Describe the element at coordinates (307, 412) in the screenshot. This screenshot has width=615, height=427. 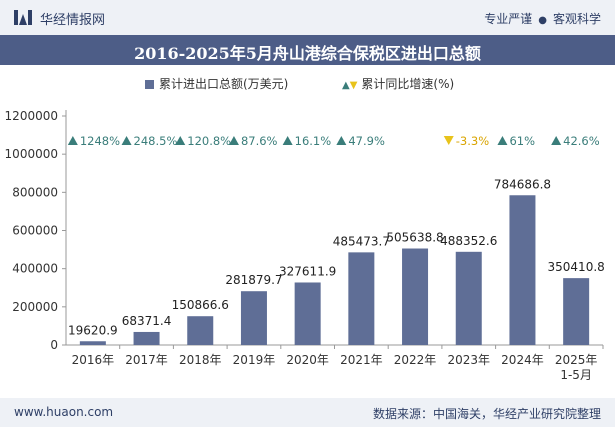
I see `footer-bar: www.huaon.com 数据来源：中国海关，华经产业研究院整理` at that location.